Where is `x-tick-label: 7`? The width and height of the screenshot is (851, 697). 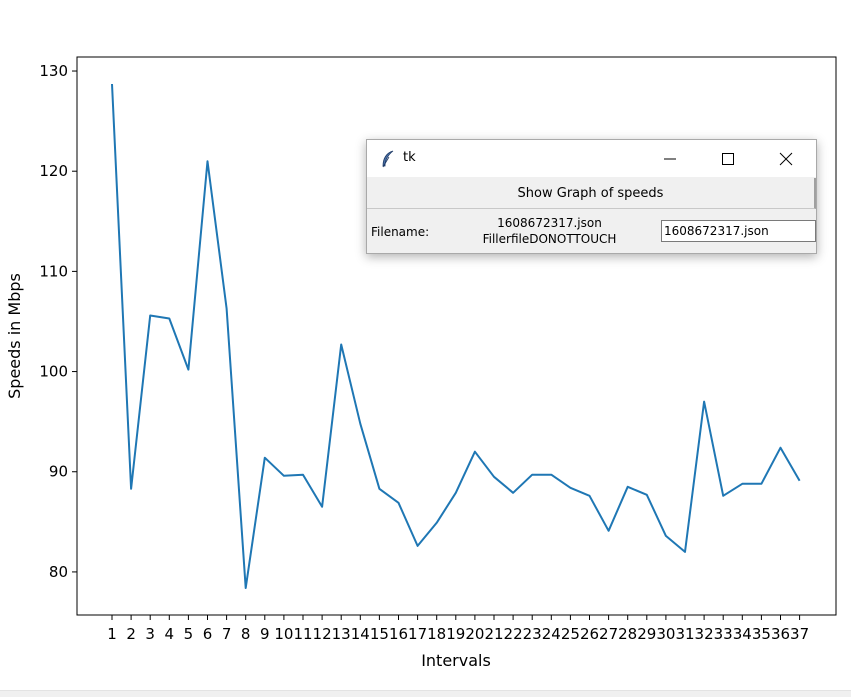
x-tick-label: 7 is located at coordinates (227, 634).